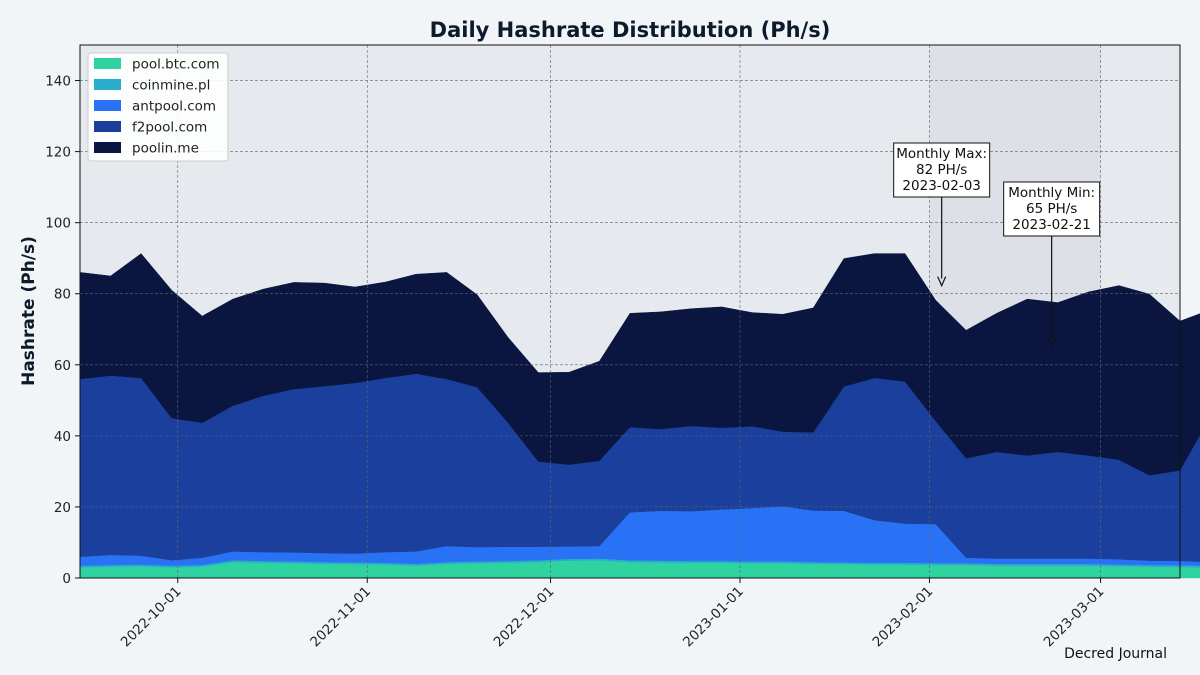  What do you see at coordinates (58, 153) in the screenshot?
I see `y-tick-label: 120` at bounding box center [58, 153].